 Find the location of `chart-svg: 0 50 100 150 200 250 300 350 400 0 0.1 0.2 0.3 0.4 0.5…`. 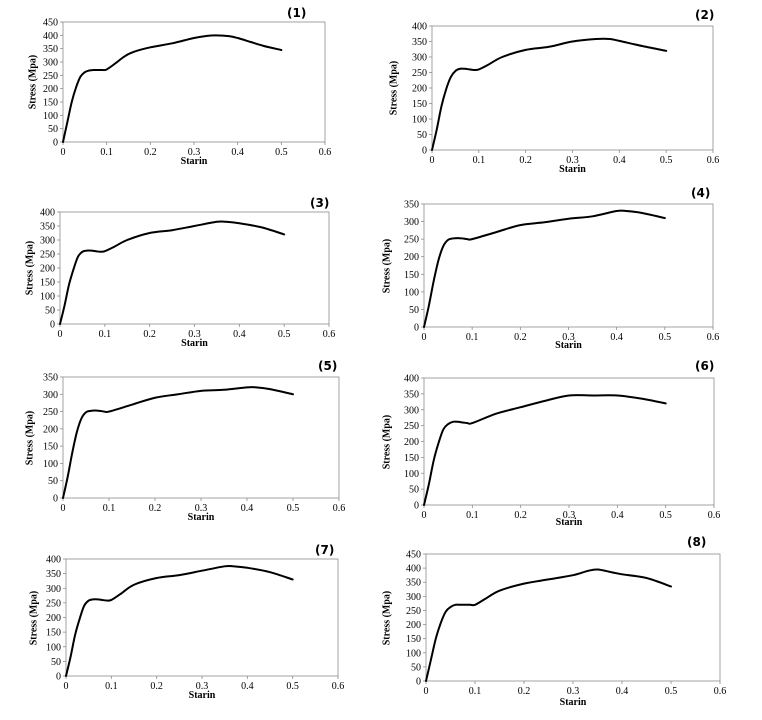

chart-svg: 0 50 100 150 200 250 300 350 400 0 0.1 0.2 0.3 0.4 0.5… is located at coordinates (195, 624).